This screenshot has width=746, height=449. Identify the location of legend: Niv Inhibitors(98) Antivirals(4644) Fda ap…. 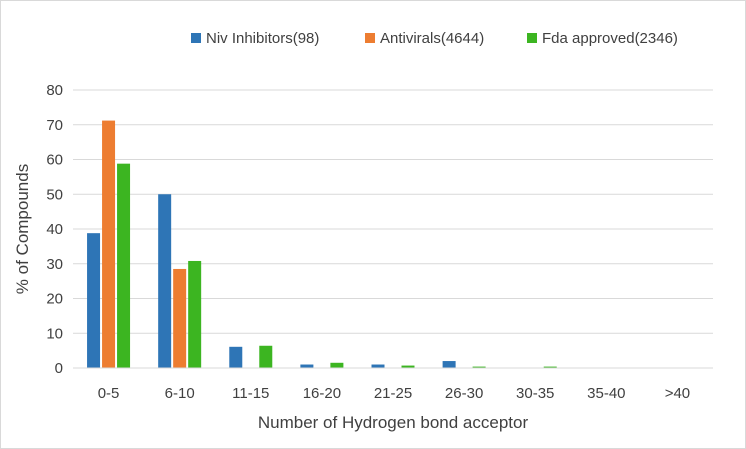
(434, 38).